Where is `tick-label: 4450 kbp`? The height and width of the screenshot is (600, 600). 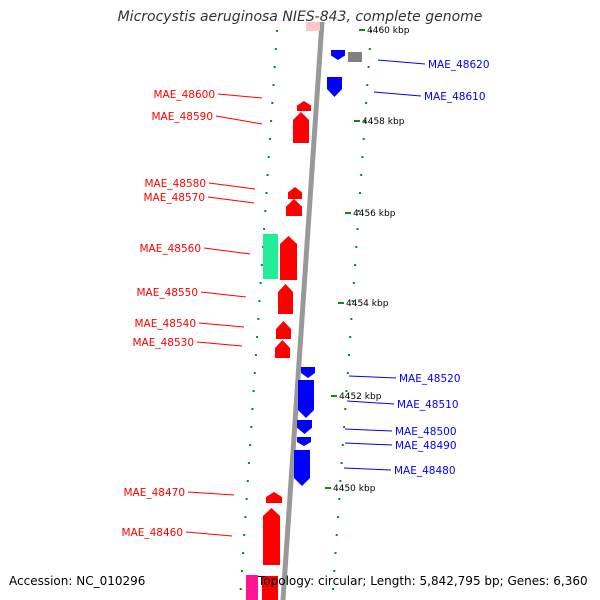
tick-label: 4450 kbp is located at coordinates (354, 489).